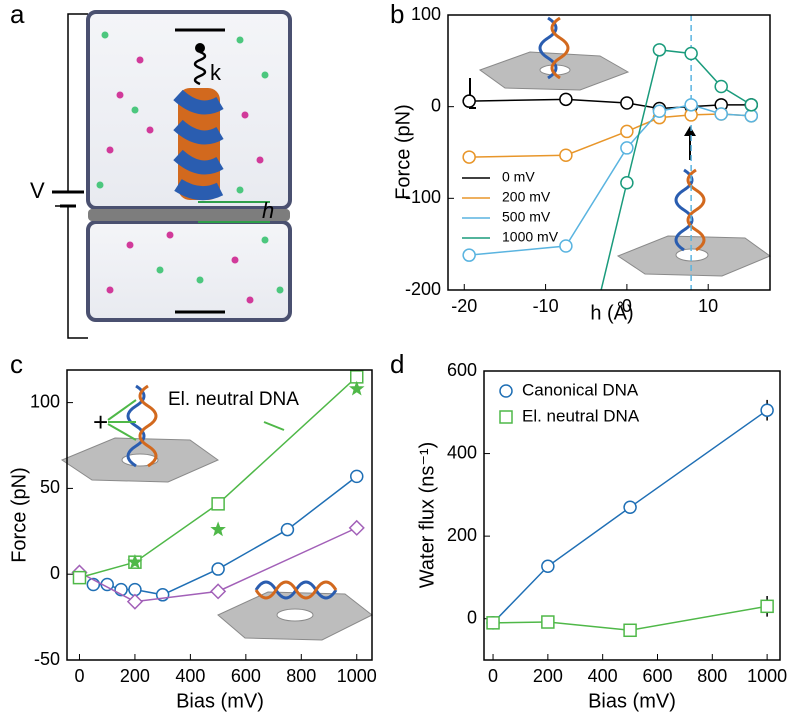 Image resolution: width=800 pixels, height=726 pixels. I want to click on panel-label: b, so click(397, 14).